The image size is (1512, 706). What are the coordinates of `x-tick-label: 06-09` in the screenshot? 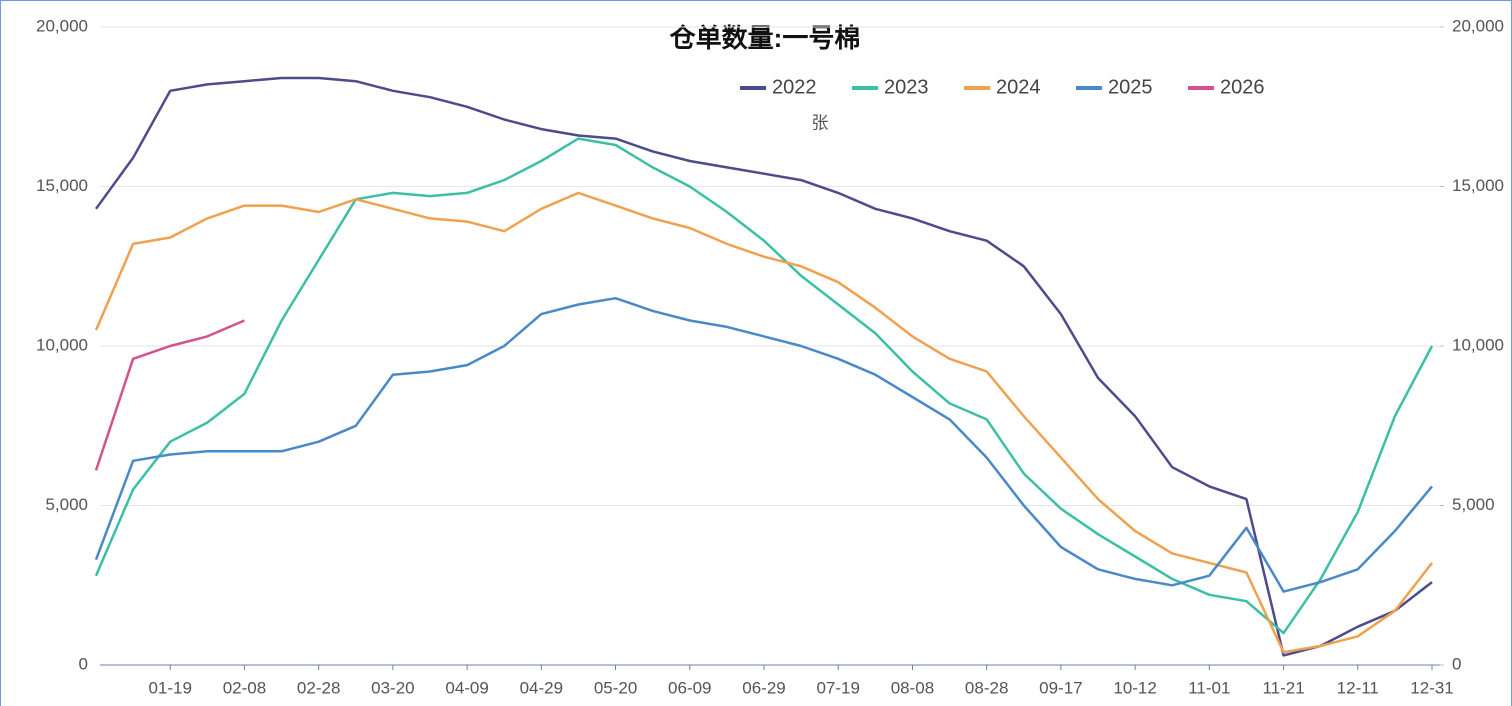 It's located at (689, 687).